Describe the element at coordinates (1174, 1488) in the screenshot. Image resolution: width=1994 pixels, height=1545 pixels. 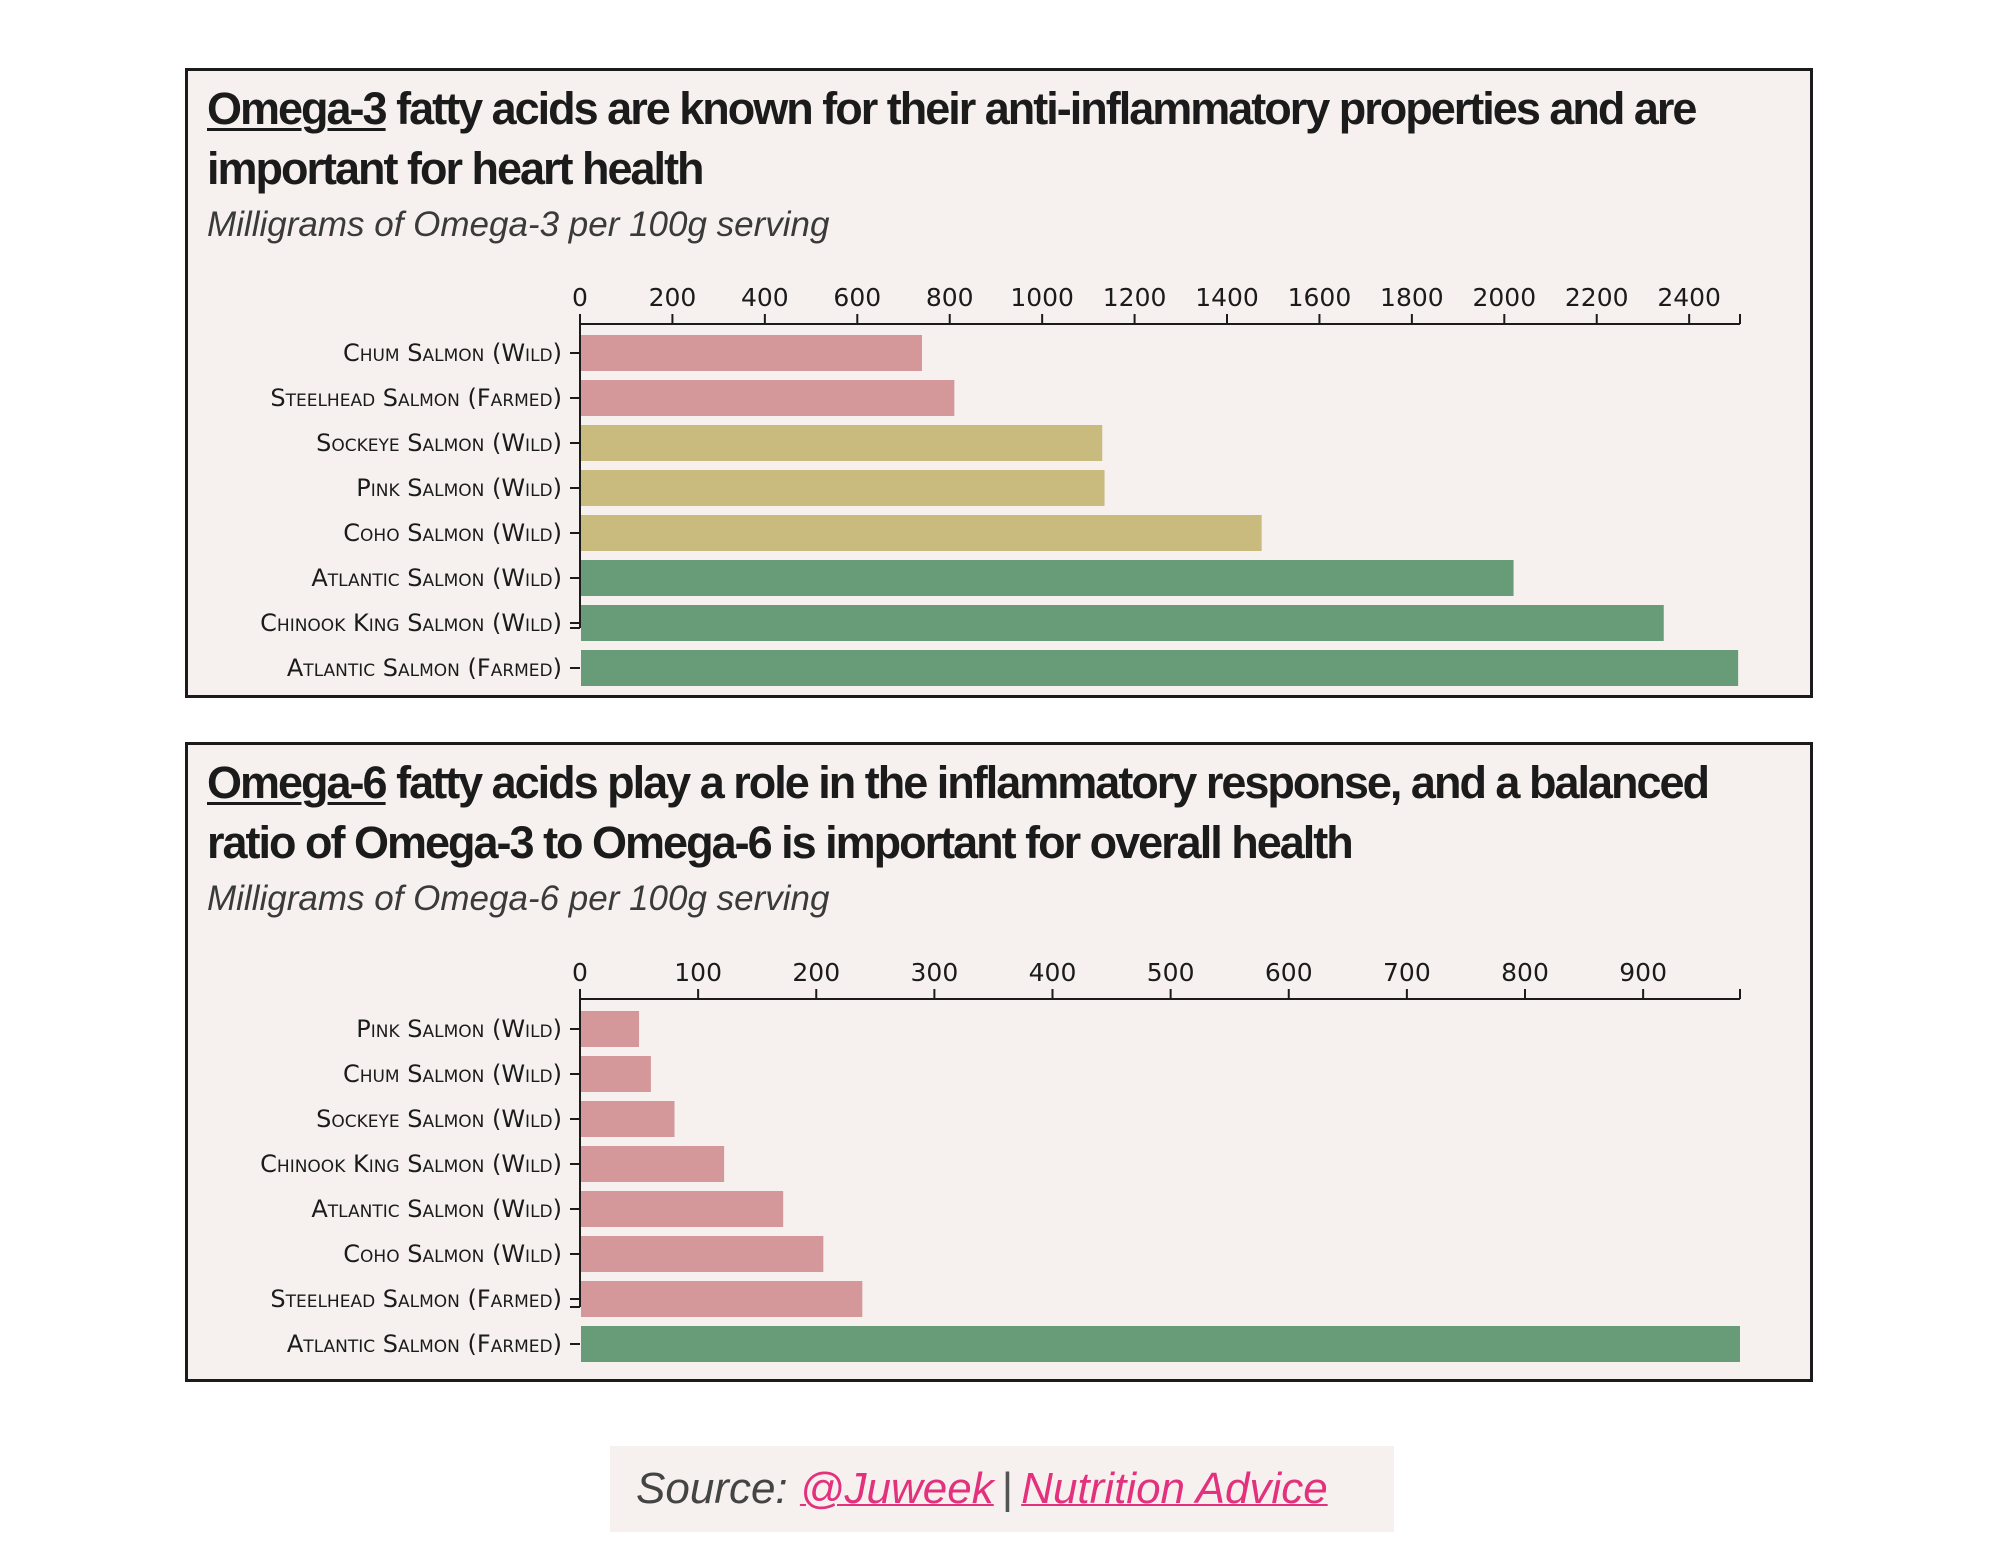
I see `nutrition-advice-link: Nutrition Advice` at that location.